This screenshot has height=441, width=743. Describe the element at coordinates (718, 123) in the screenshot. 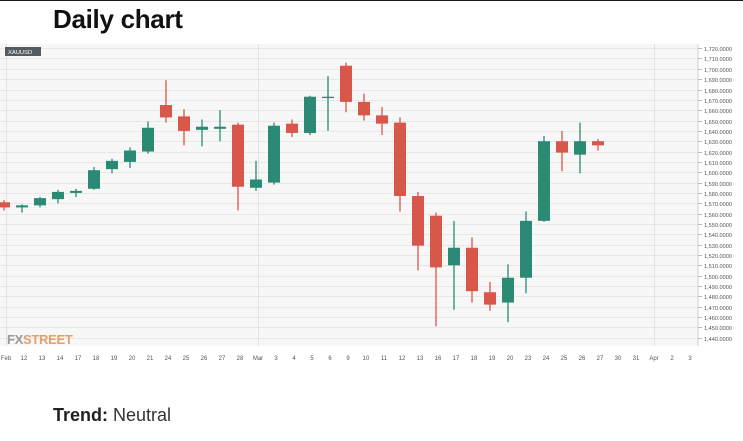

I see `y-tick-label: 1,650.0000` at that location.